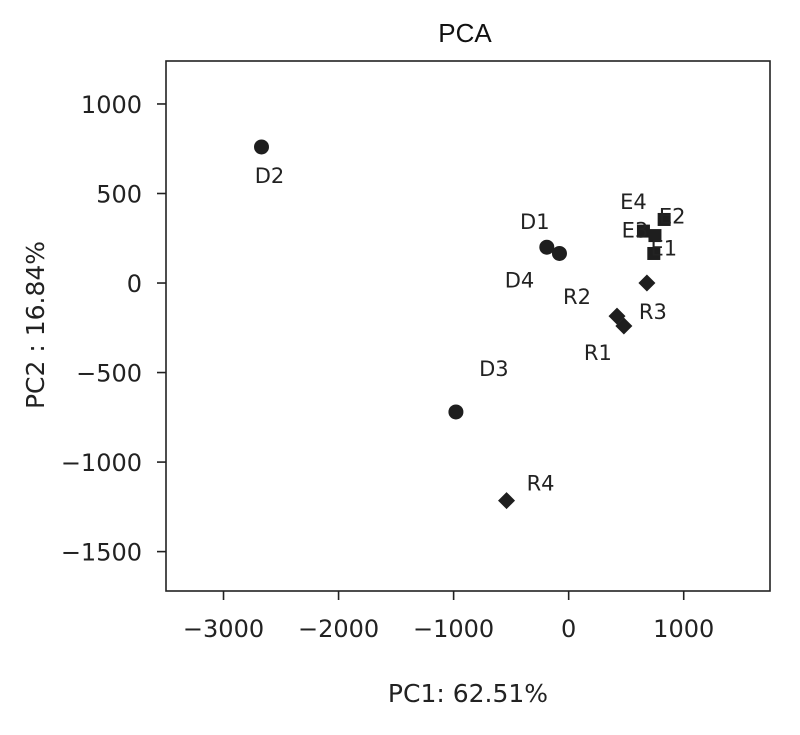 This screenshot has width=800, height=735. I want to click on label-e3: E3, so click(635, 231).